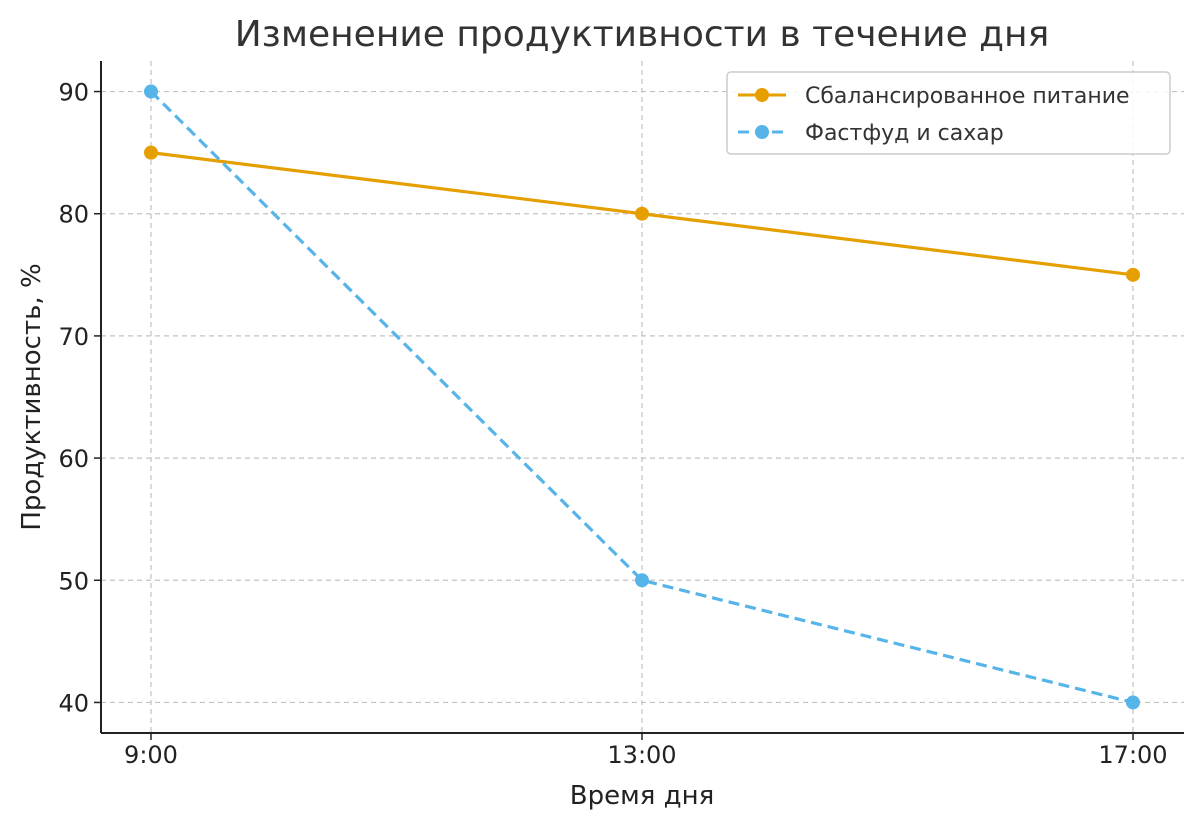 This screenshot has height=826, width=1200. Describe the element at coordinates (642, 796) in the screenshot. I see `x-axis-label: Время дня` at that location.